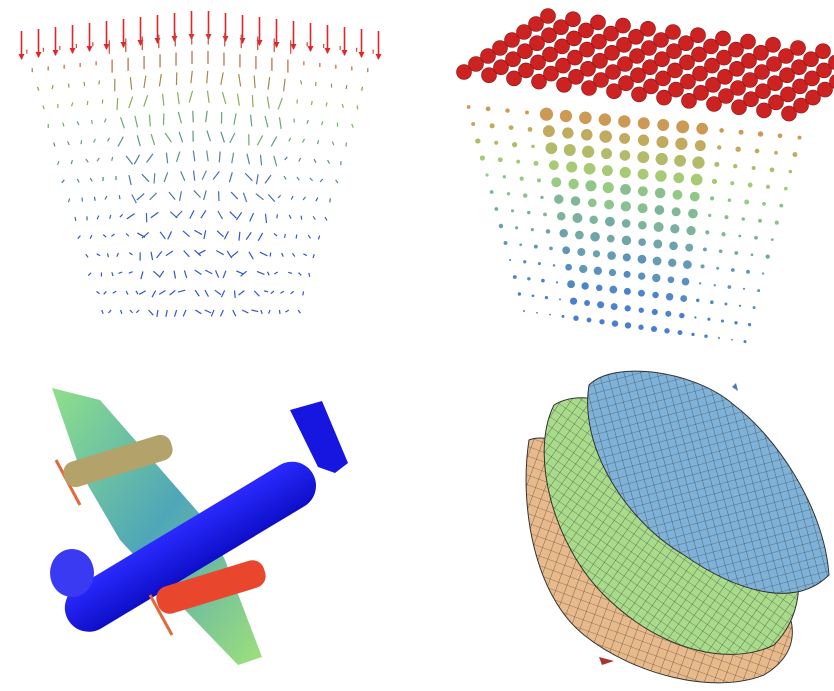 The image size is (834, 691). I want to click on airplane-model, so click(199, 526).